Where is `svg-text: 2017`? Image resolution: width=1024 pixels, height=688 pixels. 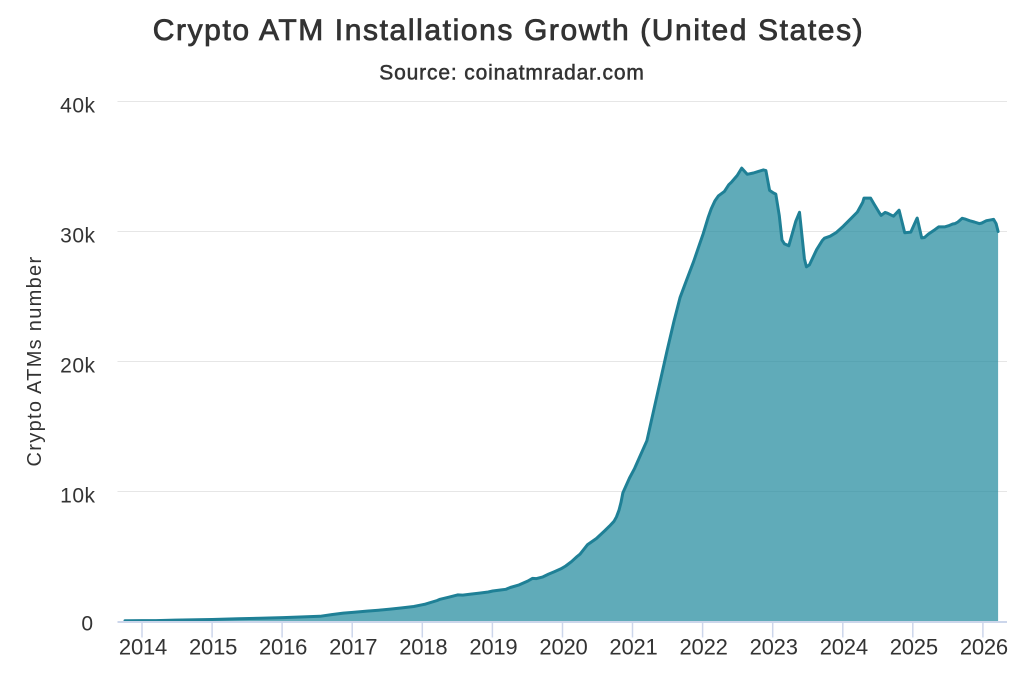 svg-text: 2017 is located at coordinates (353, 647).